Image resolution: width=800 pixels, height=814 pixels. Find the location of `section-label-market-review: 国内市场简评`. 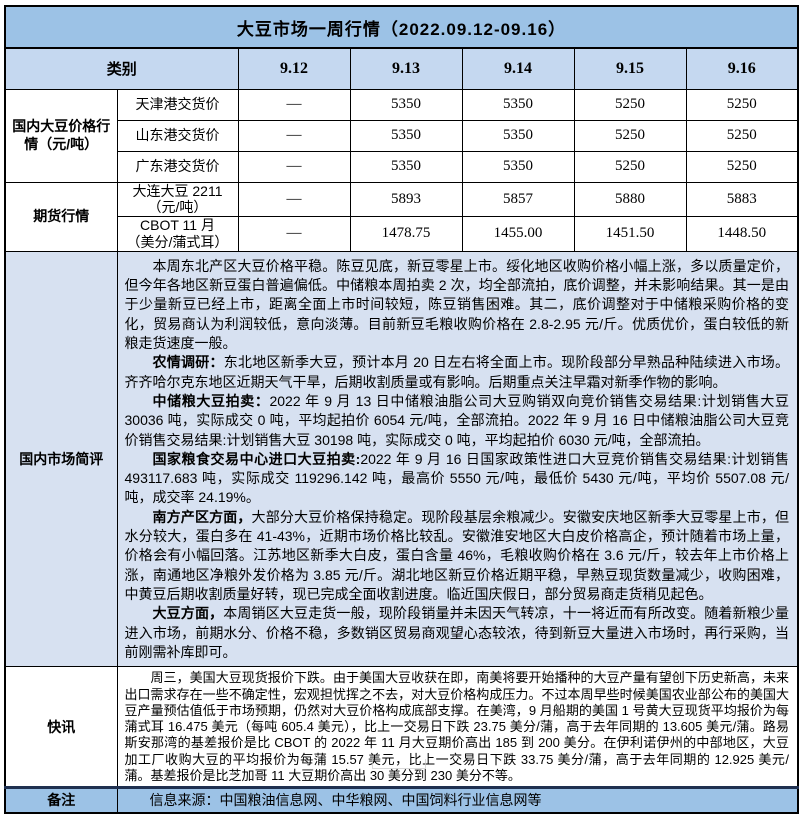

section-label-market-review: 国内市场简评 is located at coordinates (61, 459).